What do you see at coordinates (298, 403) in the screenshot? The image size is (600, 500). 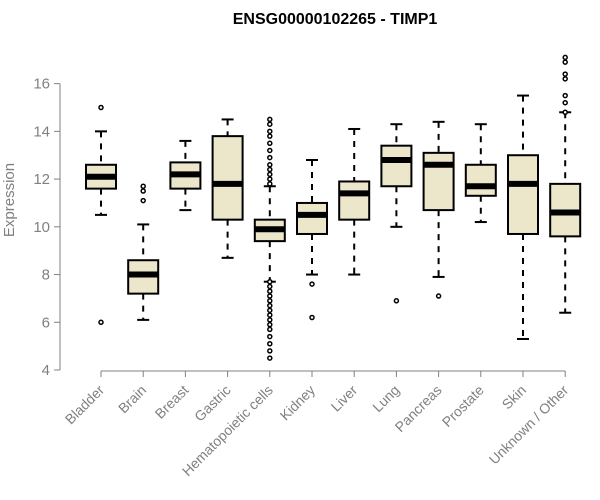 I see `x-tick-label: Kidney` at bounding box center [298, 403].